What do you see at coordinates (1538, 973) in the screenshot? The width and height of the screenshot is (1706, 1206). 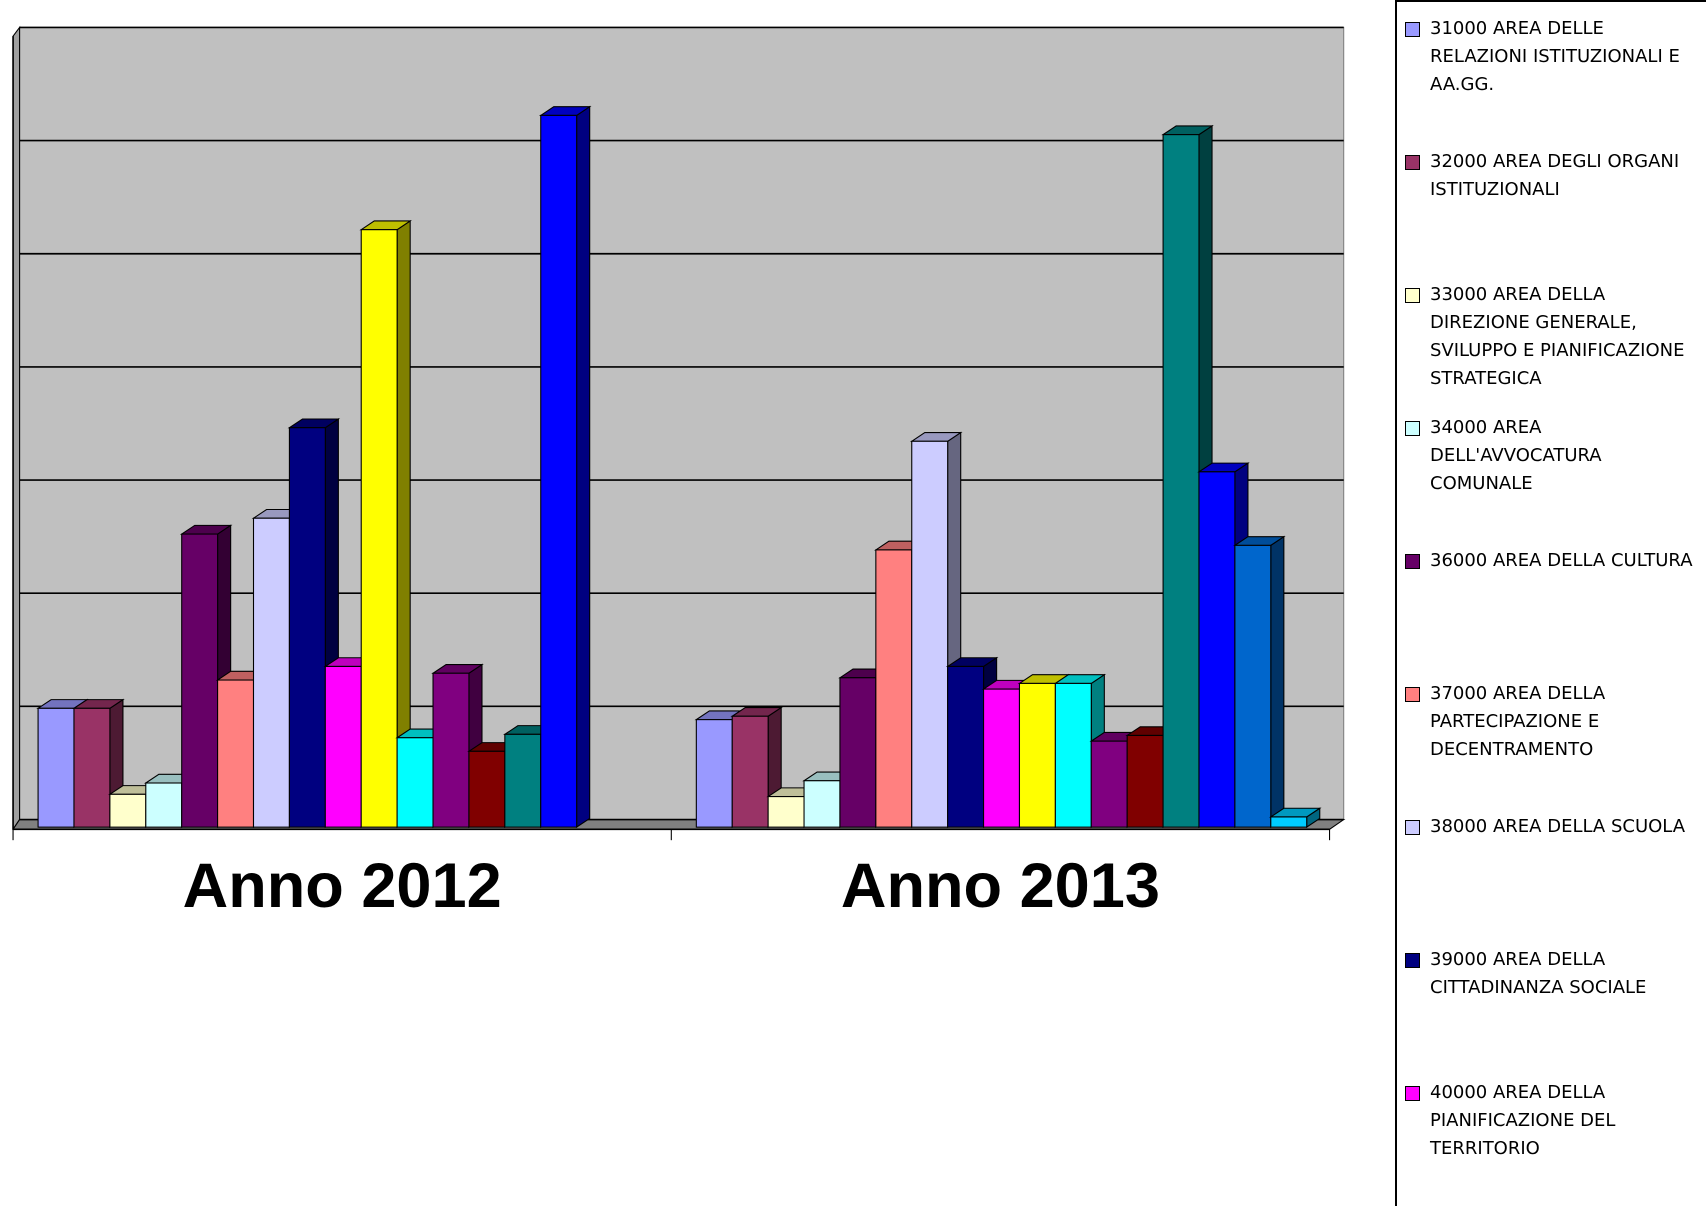 I see `legend-label: 39000 AREA DELLA CITTADINANZA SOCIALE` at bounding box center [1538, 973].